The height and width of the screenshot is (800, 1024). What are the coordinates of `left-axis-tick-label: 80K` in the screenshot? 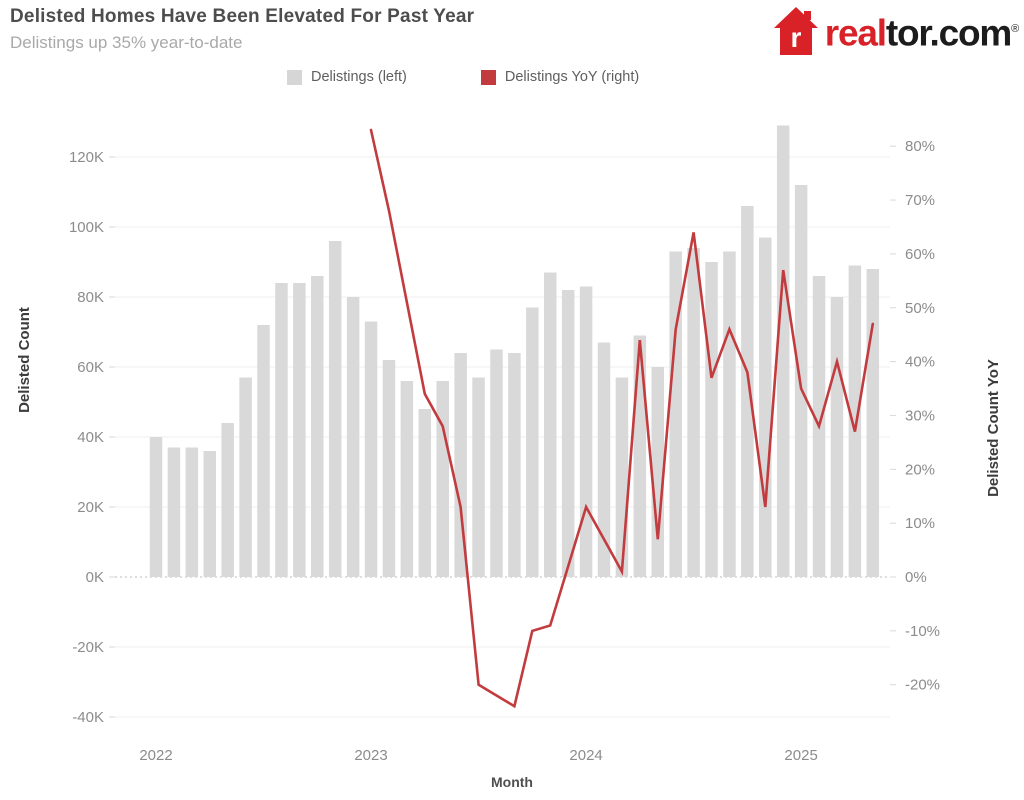 It's located at (90, 297).